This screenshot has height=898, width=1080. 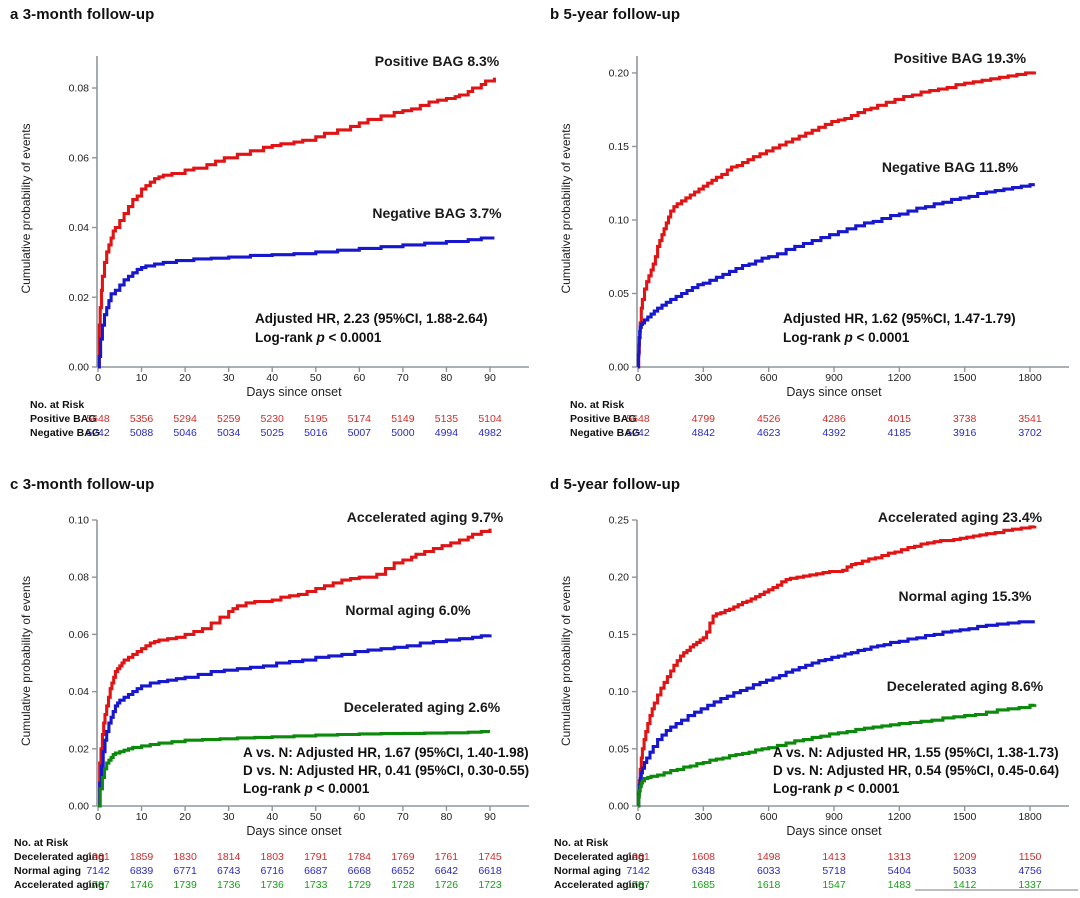 I want to click on curve-label: Negative BAG 3.7%, so click(x=437, y=213).